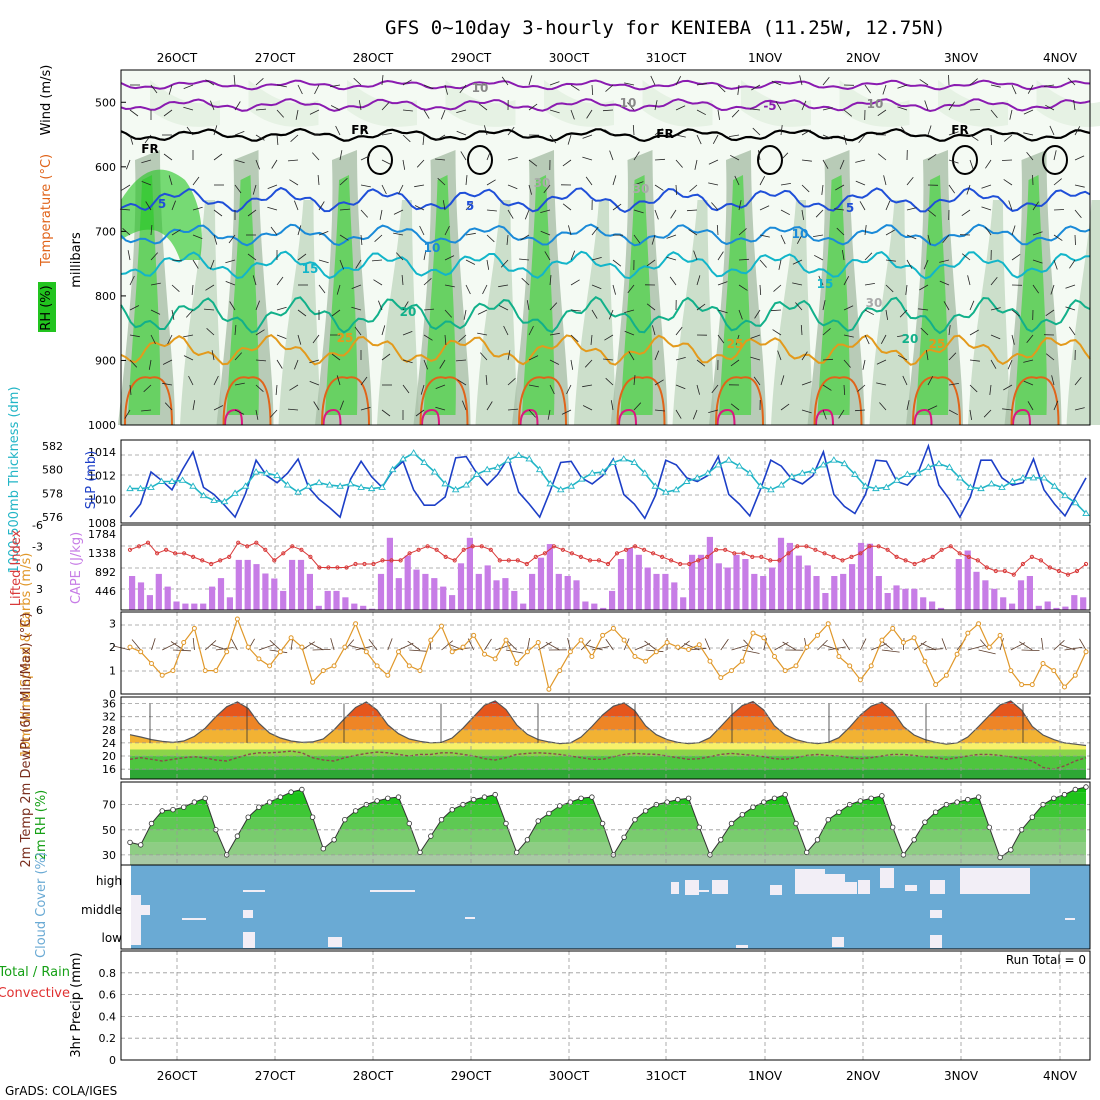 This screenshot has width=1100, height=1100. Describe the element at coordinates (109, 756) in the screenshot. I see `temp-tick-label: 20` at that location.